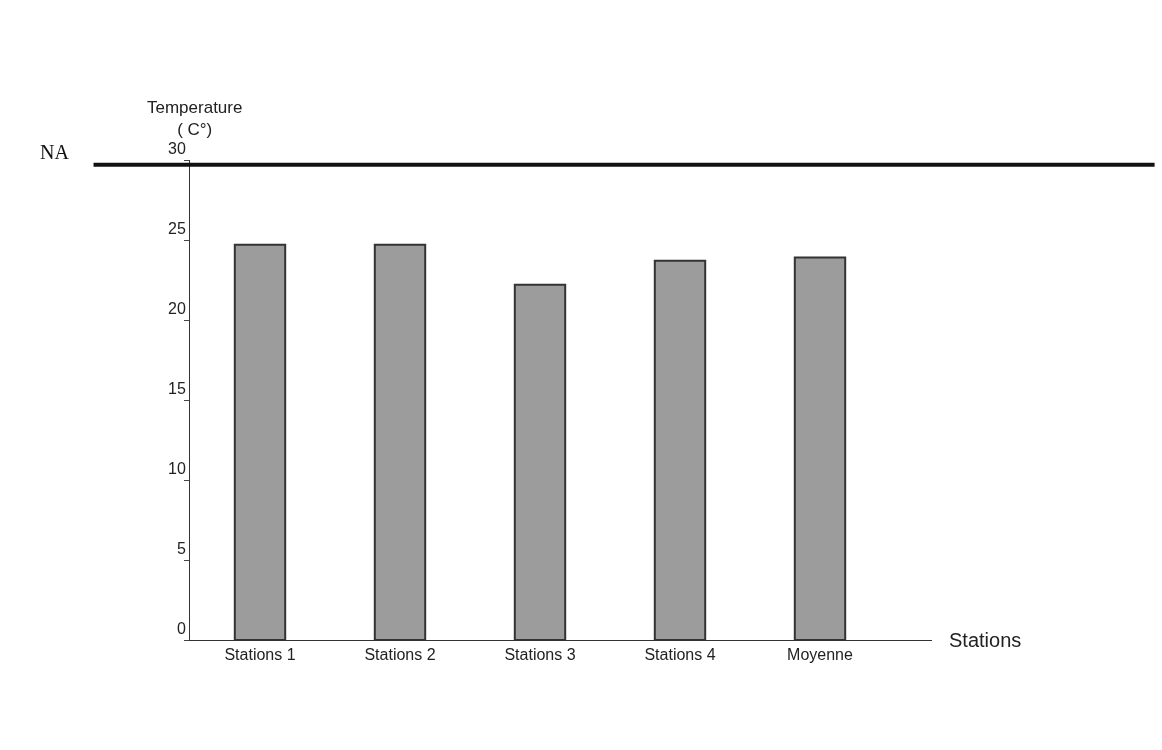  Describe the element at coordinates (177, 388) in the screenshot. I see `y-tick-label: 15` at that location.